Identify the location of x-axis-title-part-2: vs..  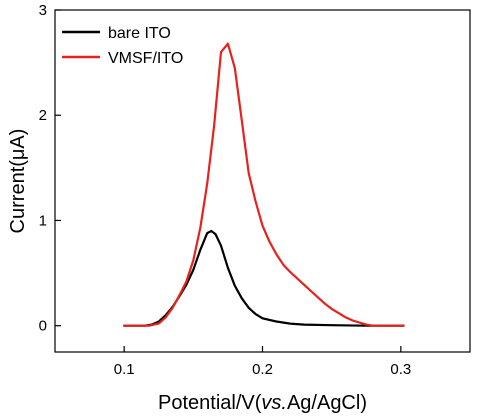
(274, 403).